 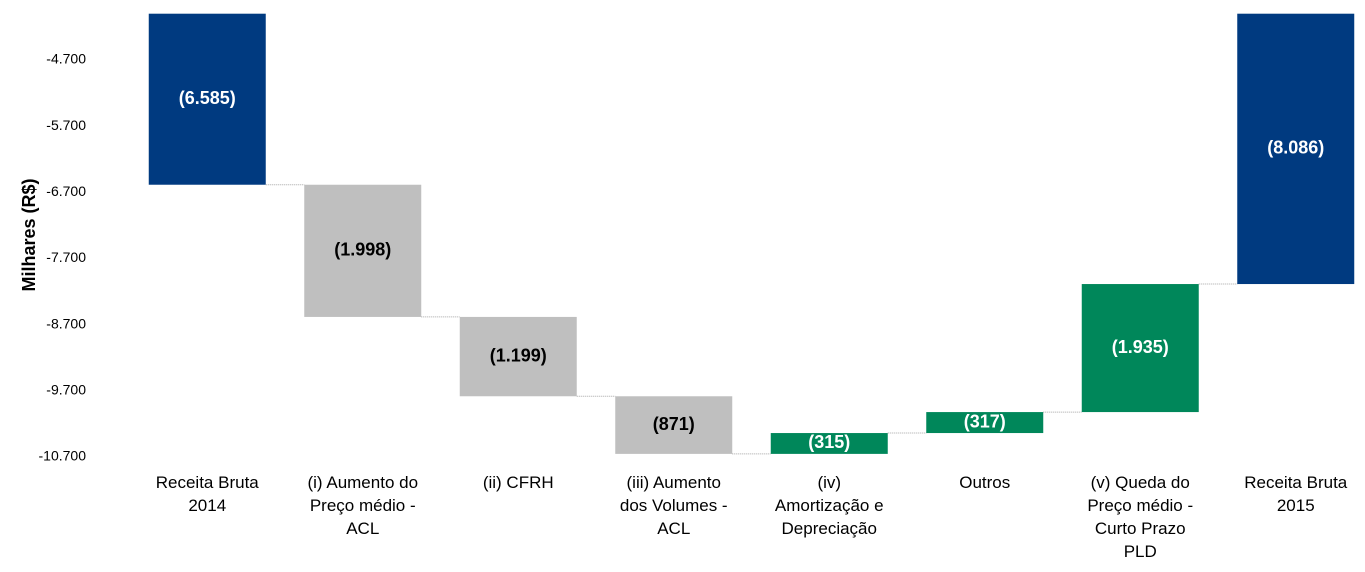 I want to click on y-tick-label: -8.700, so click(x=66, y=323).